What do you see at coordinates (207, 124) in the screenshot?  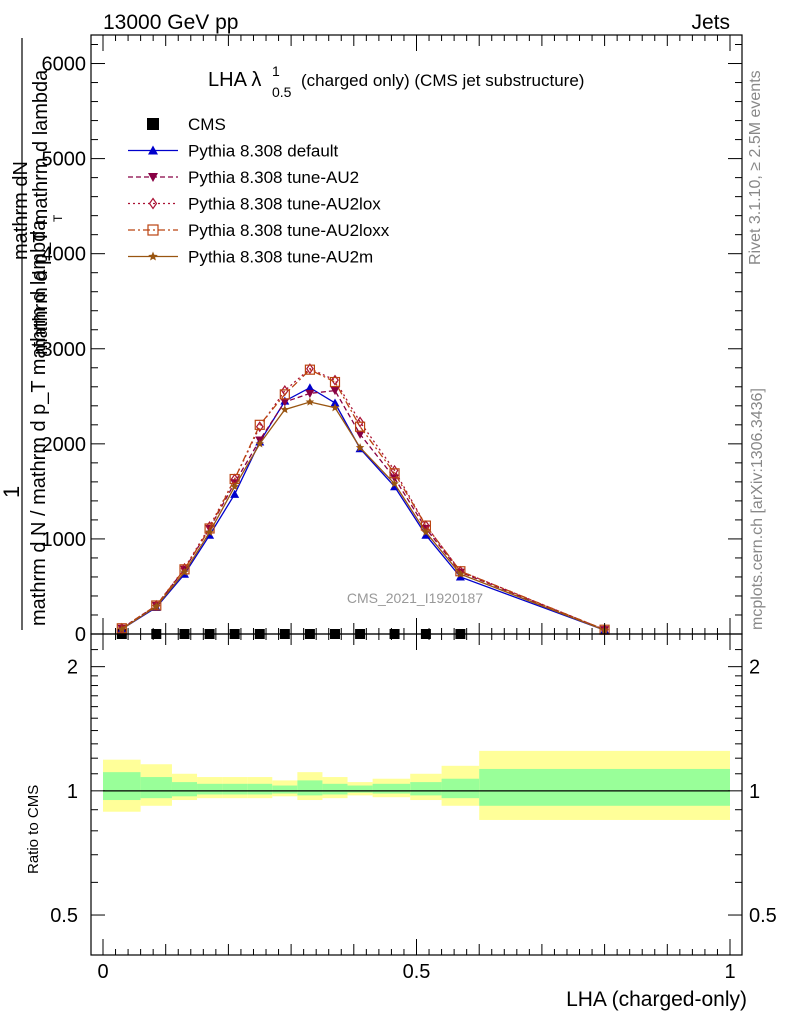 I see `legend-label: CMS` at bounding box center [207, 124].